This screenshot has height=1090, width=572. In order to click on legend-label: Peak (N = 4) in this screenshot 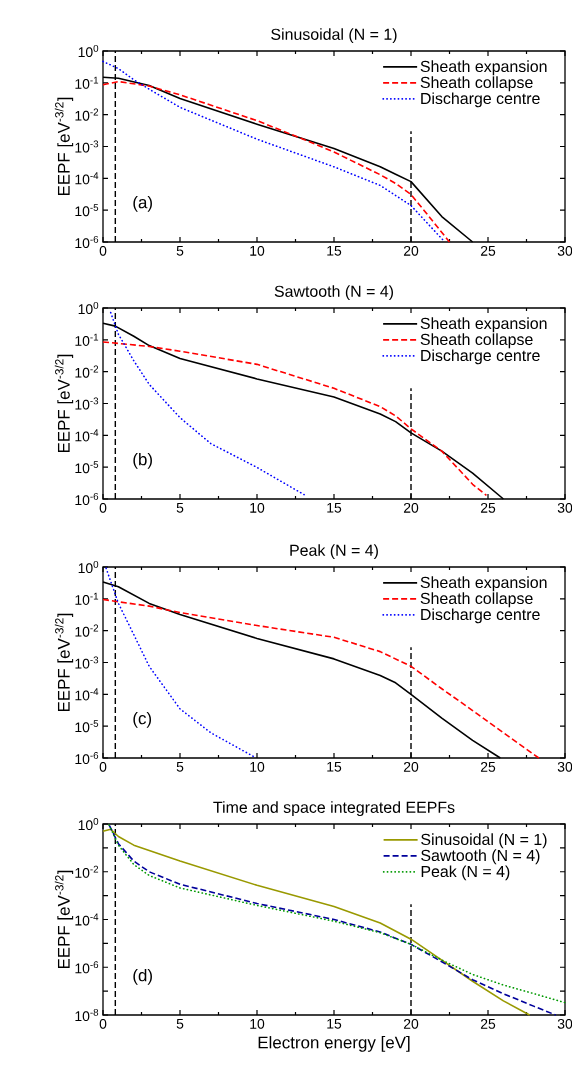, I will do `click(465, 873)`.